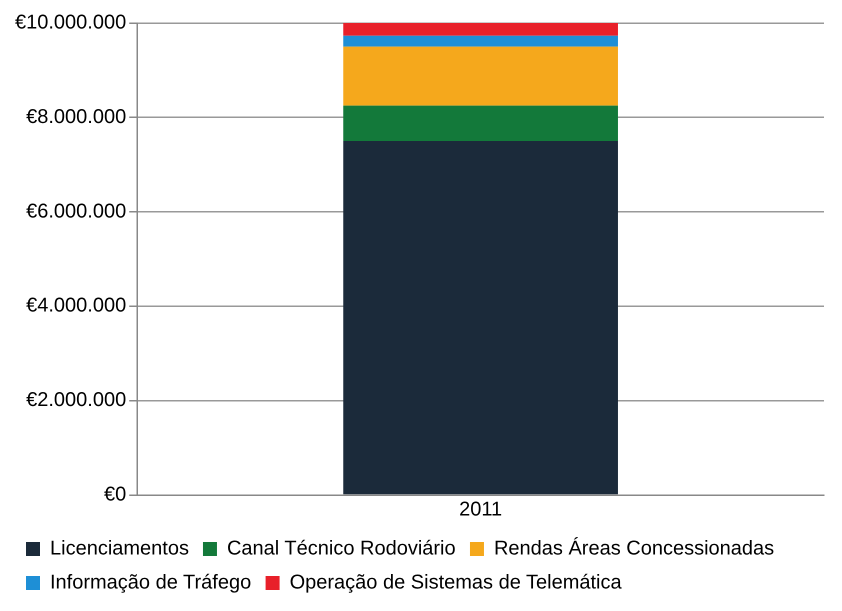  Describe the element at coordinates (341, 549) in the screenshot. I see `legend-label: Canal Técnico Rodoviário` at that location.